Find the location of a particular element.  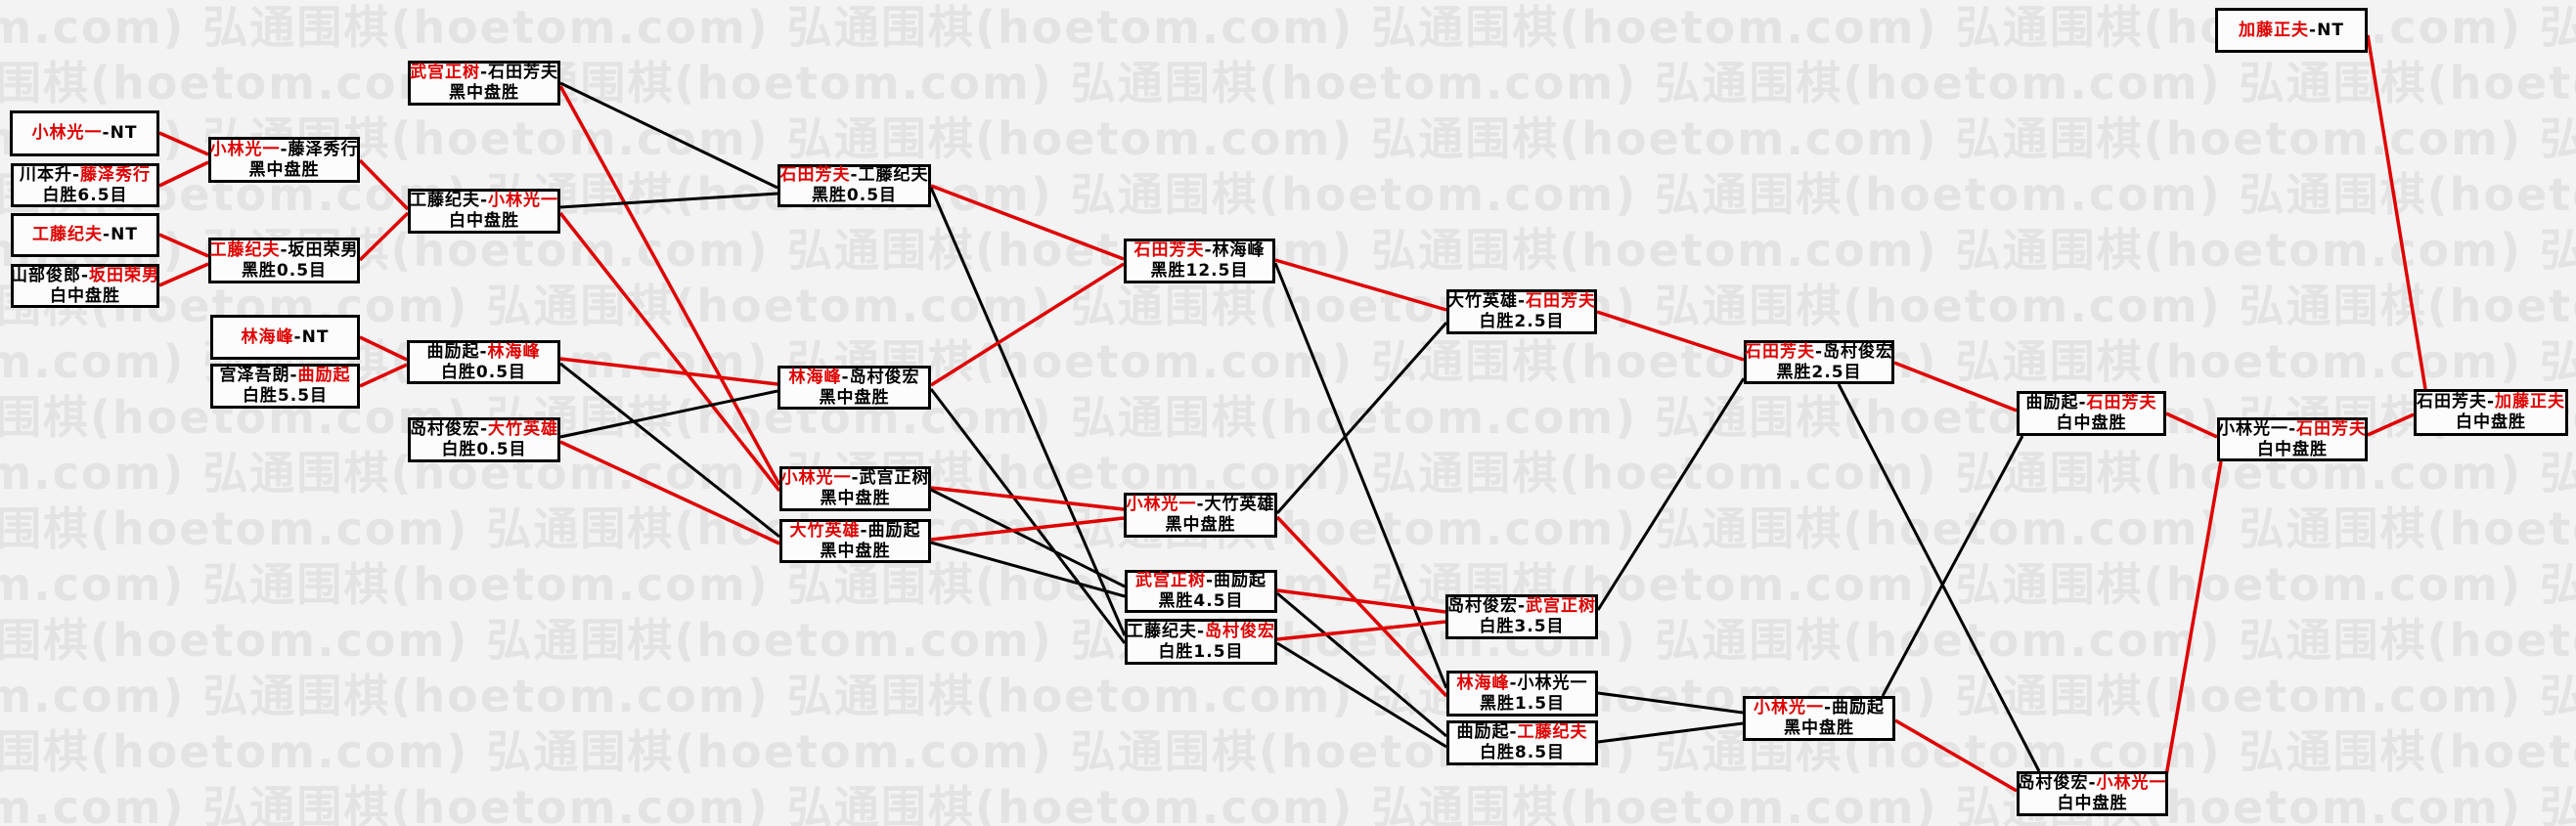

player-name: -工藤纪夫 is located at coordinates (889, 175).